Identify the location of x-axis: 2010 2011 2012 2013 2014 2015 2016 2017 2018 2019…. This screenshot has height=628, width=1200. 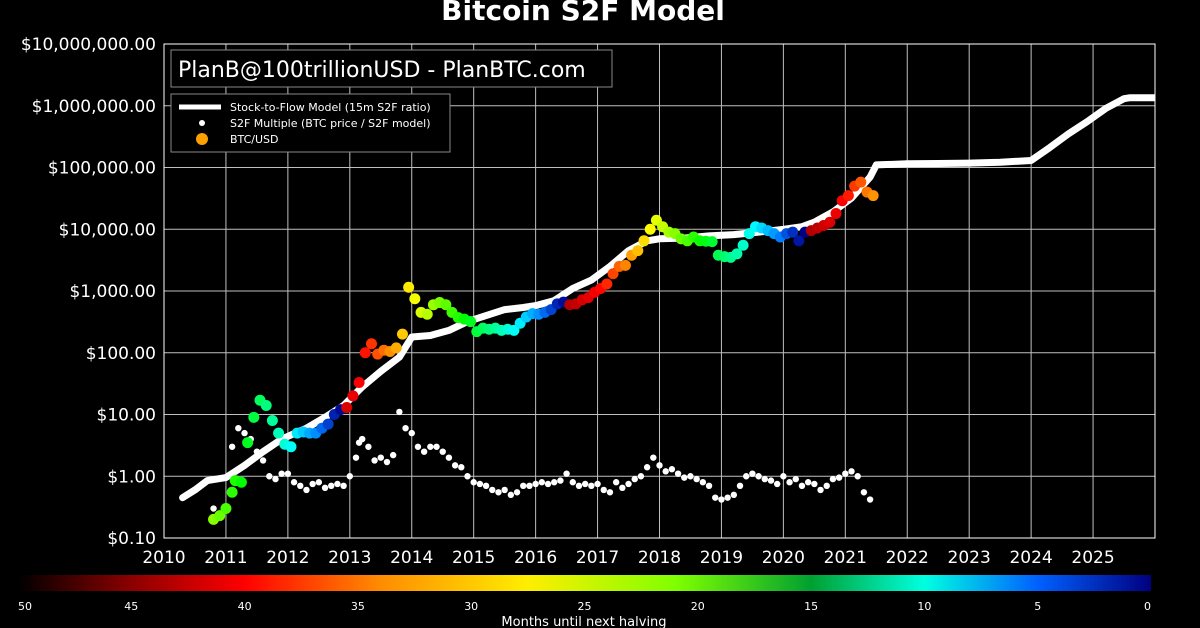
(628, 558).